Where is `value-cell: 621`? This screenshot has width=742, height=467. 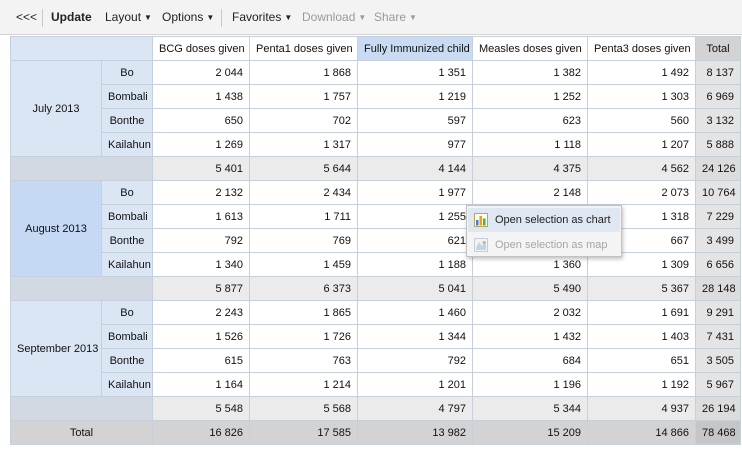
value-cell: 621 is located at coordinates (415, 240).